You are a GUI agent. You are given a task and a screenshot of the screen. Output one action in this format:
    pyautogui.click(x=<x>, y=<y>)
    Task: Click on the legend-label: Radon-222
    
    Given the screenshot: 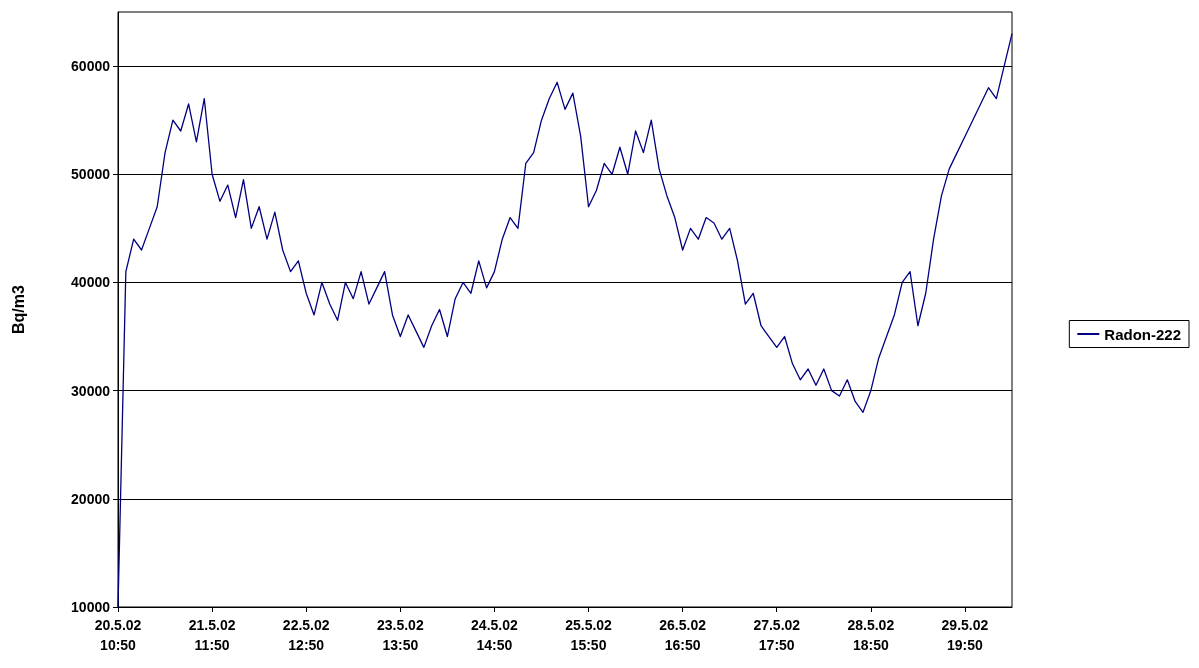 What is the action you would take?
    pyautogui.click(x=1142, y=334)
    